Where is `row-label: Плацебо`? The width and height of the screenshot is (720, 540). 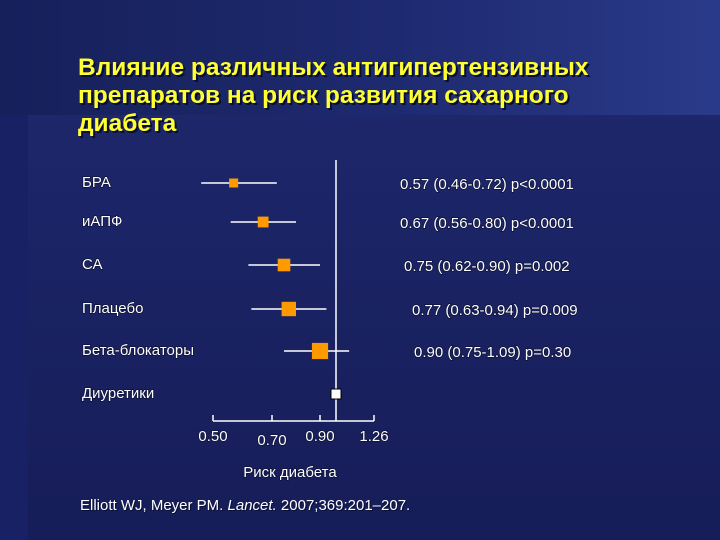
row-label: Плацебо is located at coordinates (112, 308).